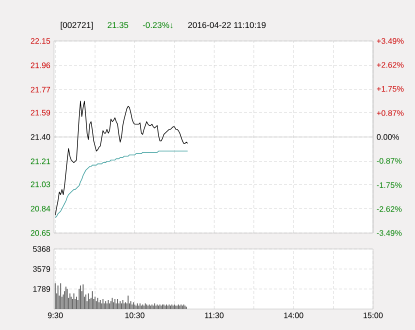 The width and height of the screenshot is (415, 330). I want to click on y-tick-label: 21.77, so click(40, 89).